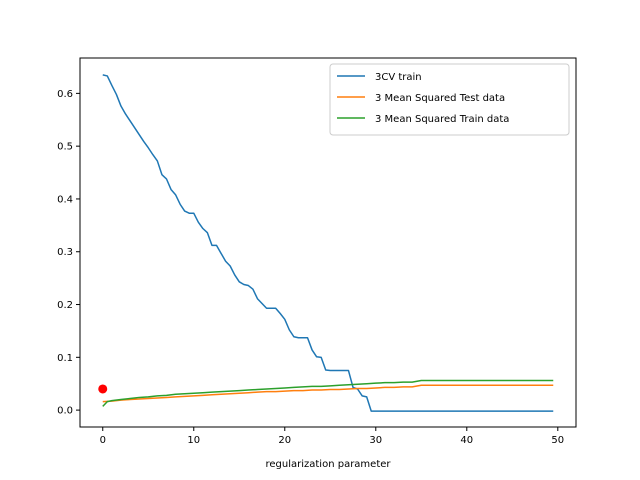 The width and height of the screenshot is (640, 480). What do you see at coordinates (442, 119) in the screenshot?
I see `legend-entry-3: 3 Mean Squared Train data` at bounding box center [442, 119].